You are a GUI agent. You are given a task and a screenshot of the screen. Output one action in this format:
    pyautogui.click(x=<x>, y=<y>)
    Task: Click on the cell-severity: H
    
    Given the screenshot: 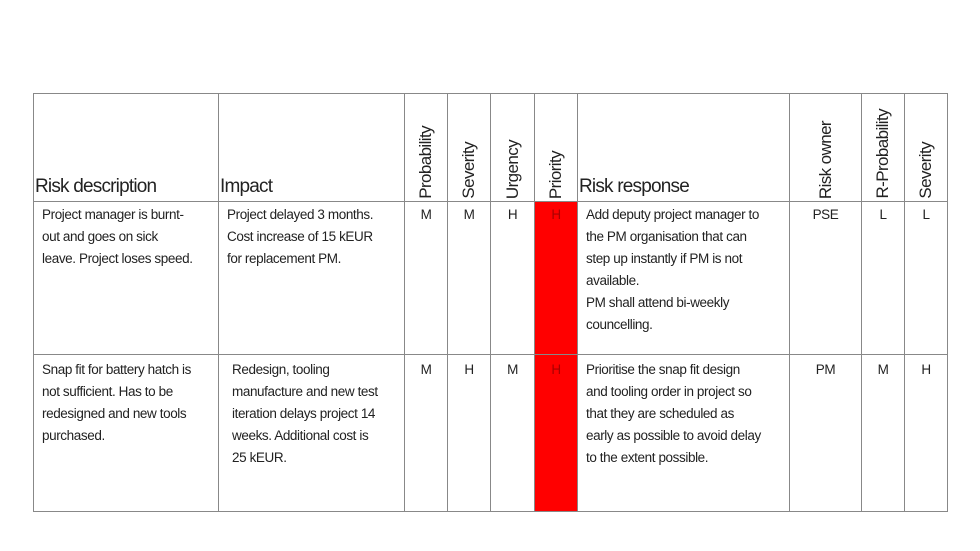 What is the action you would take?
    pyautogui.click(x=469, y=433)
    